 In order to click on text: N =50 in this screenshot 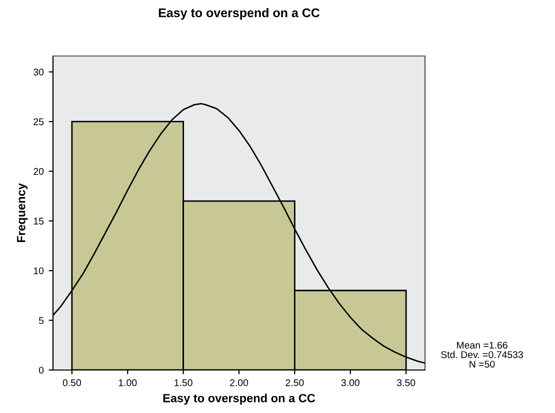, I will do `click(482, 364)`.